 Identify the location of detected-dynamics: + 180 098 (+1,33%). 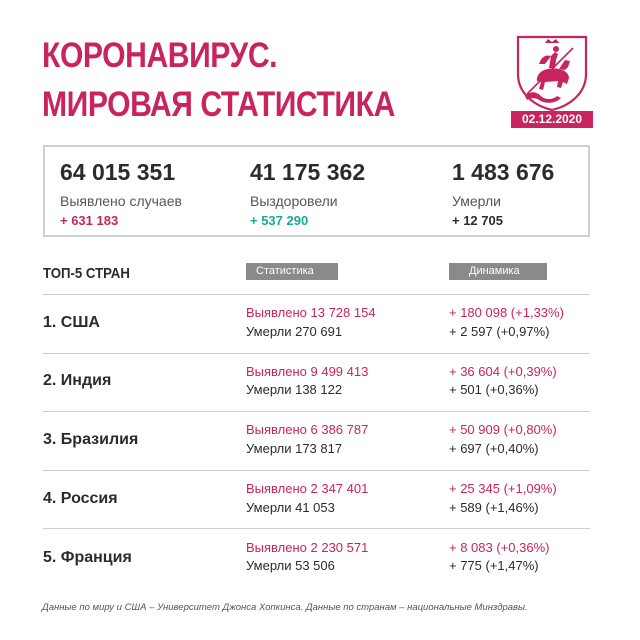
(506, 312).